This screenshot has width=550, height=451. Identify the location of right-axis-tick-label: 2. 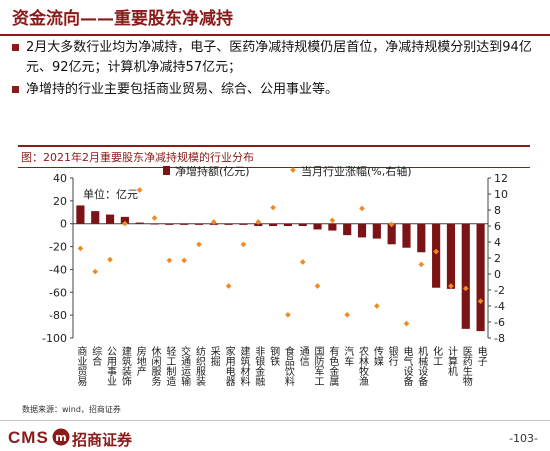
(497, 258).